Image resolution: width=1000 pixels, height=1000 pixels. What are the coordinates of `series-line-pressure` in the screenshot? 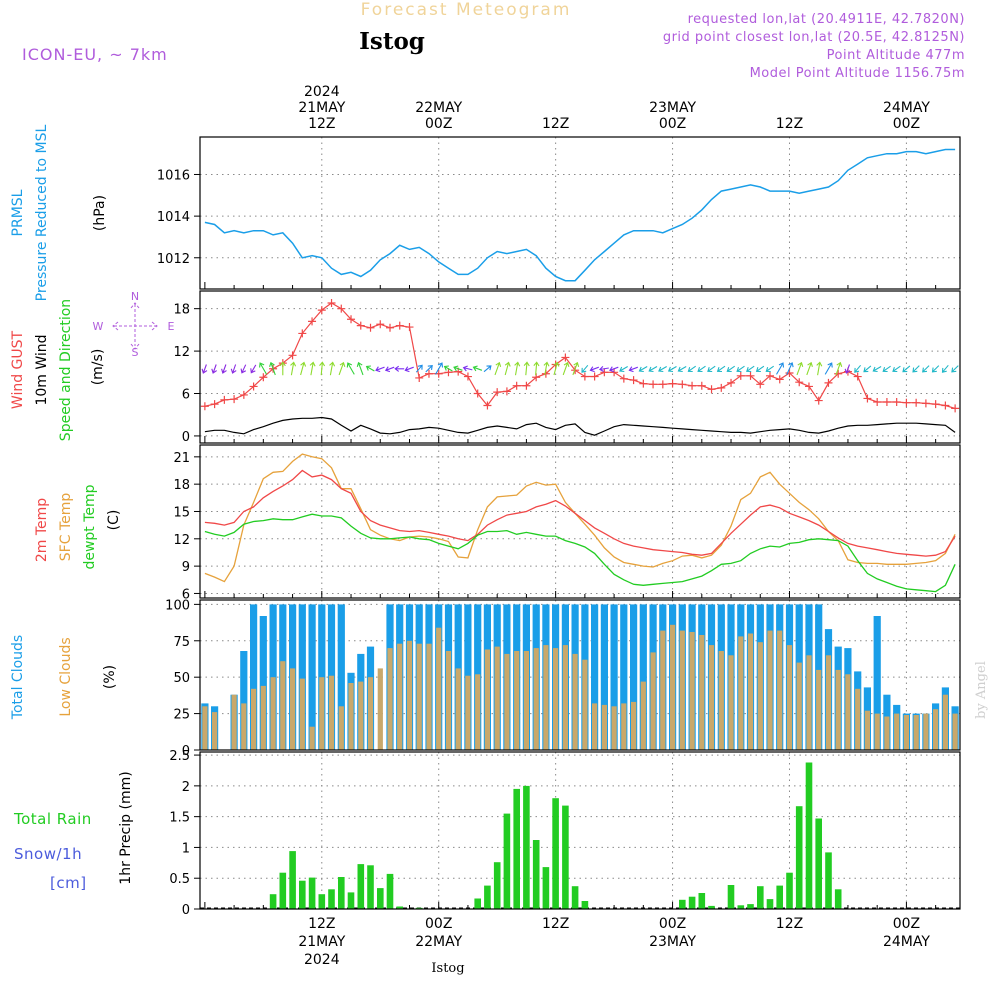 It's located at (580, 215).